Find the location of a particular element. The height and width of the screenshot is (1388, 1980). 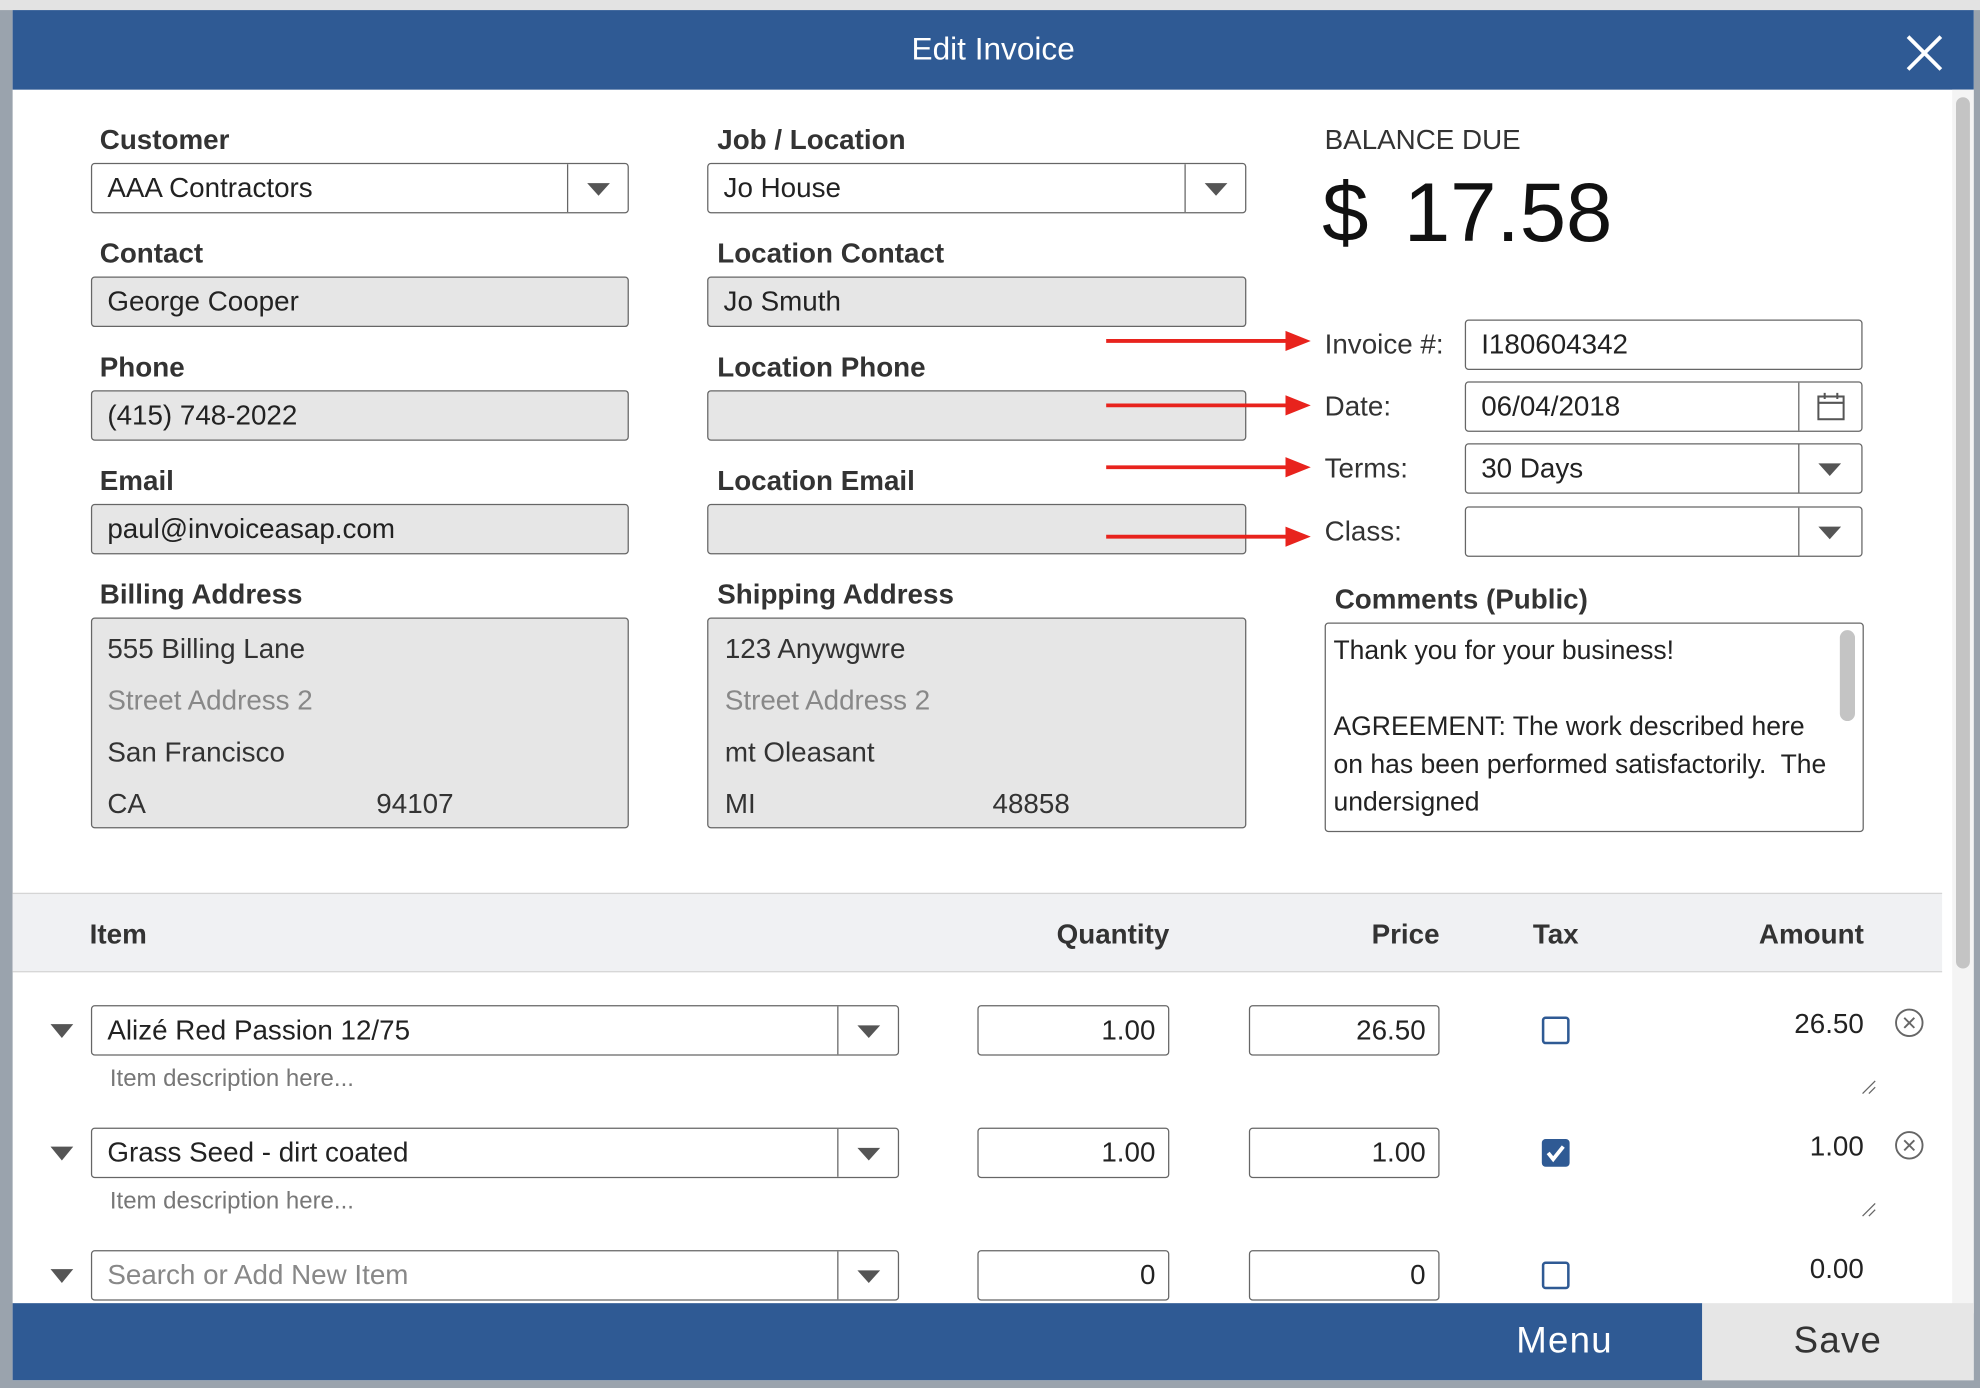

field-value: 06/04/2018 is located at coordinates (1551, 406).